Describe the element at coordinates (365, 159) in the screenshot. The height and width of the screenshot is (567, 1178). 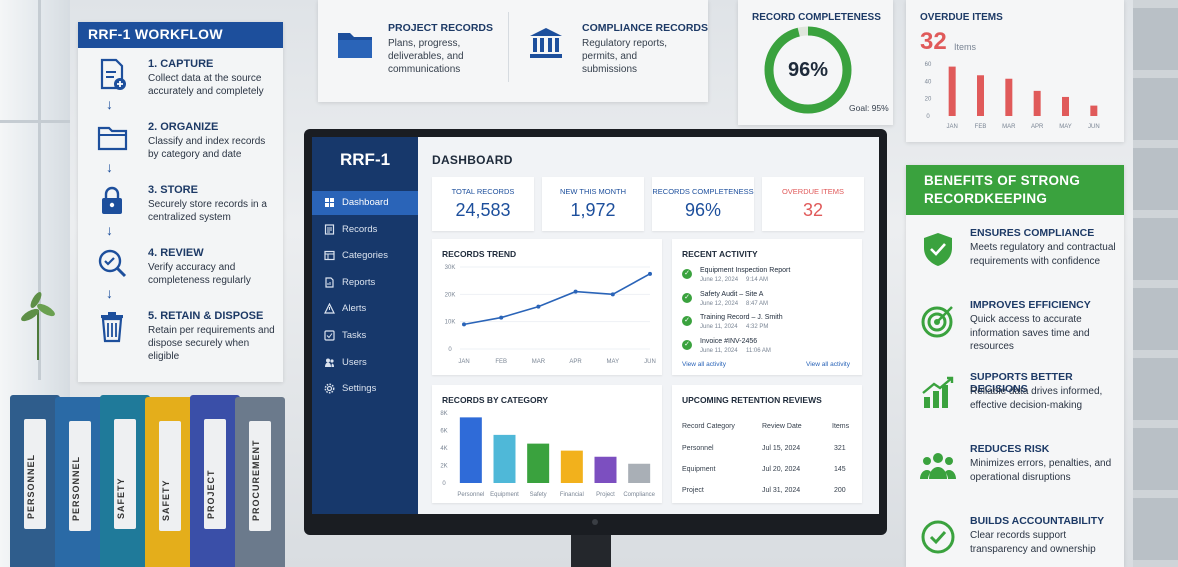
I see `app-brand: RRF-1` at that location.